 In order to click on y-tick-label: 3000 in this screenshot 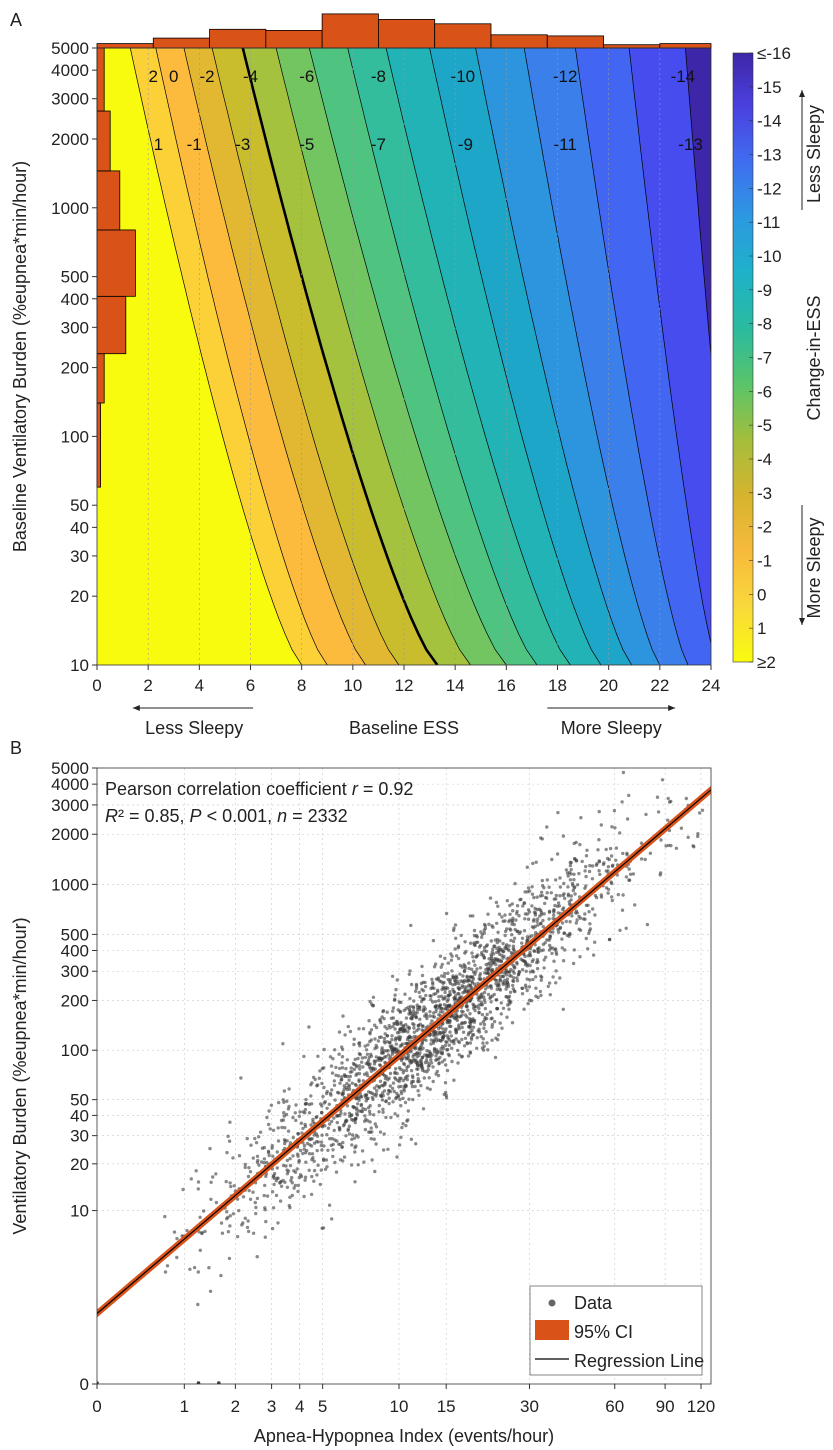, I will do `click(70, 99)`.